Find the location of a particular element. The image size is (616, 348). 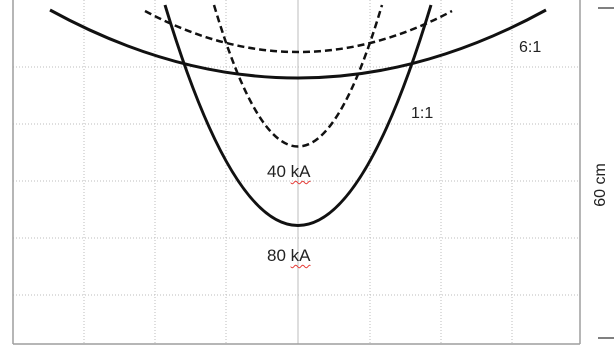

side-scale-ticks is located at coordinates (606, 173).